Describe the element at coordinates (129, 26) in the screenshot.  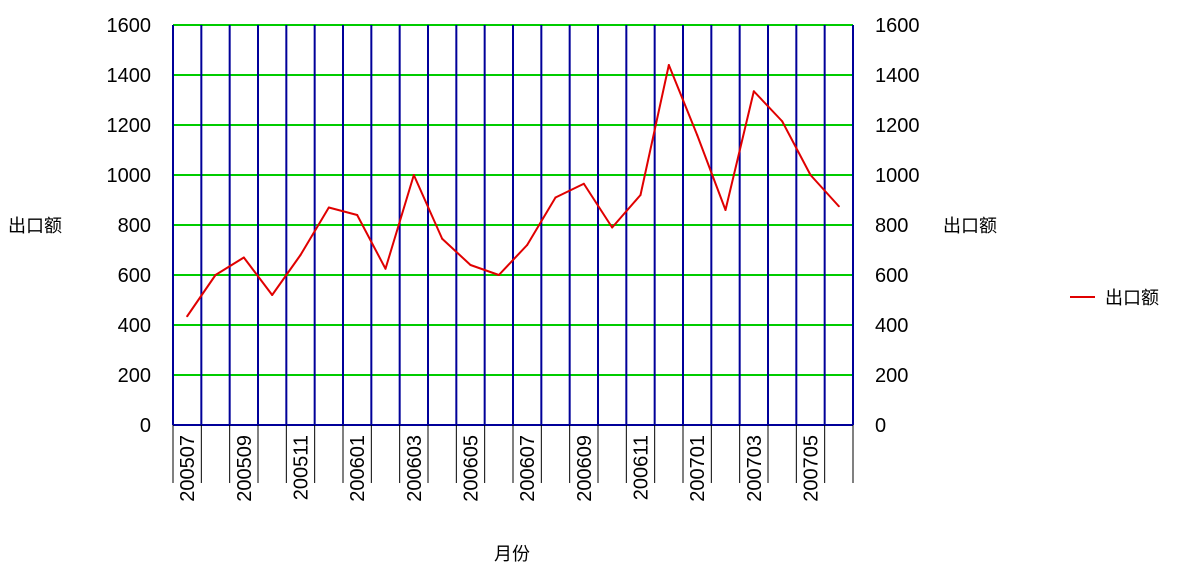
I see `y-tick-label-left: 1600` at that location.